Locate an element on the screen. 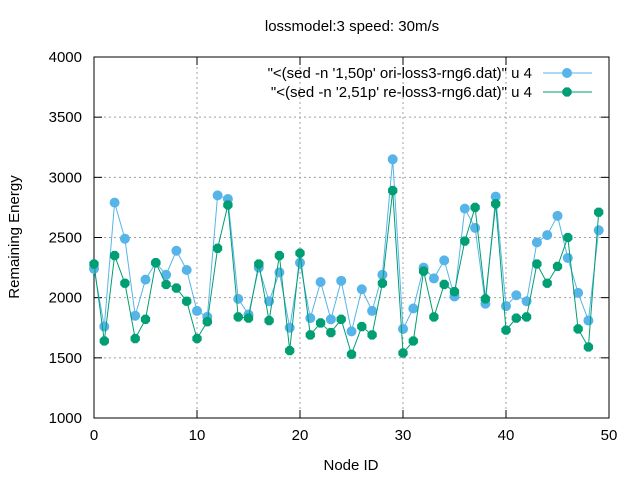  x-tick-label: 30 is located at coordinates (403, 435).